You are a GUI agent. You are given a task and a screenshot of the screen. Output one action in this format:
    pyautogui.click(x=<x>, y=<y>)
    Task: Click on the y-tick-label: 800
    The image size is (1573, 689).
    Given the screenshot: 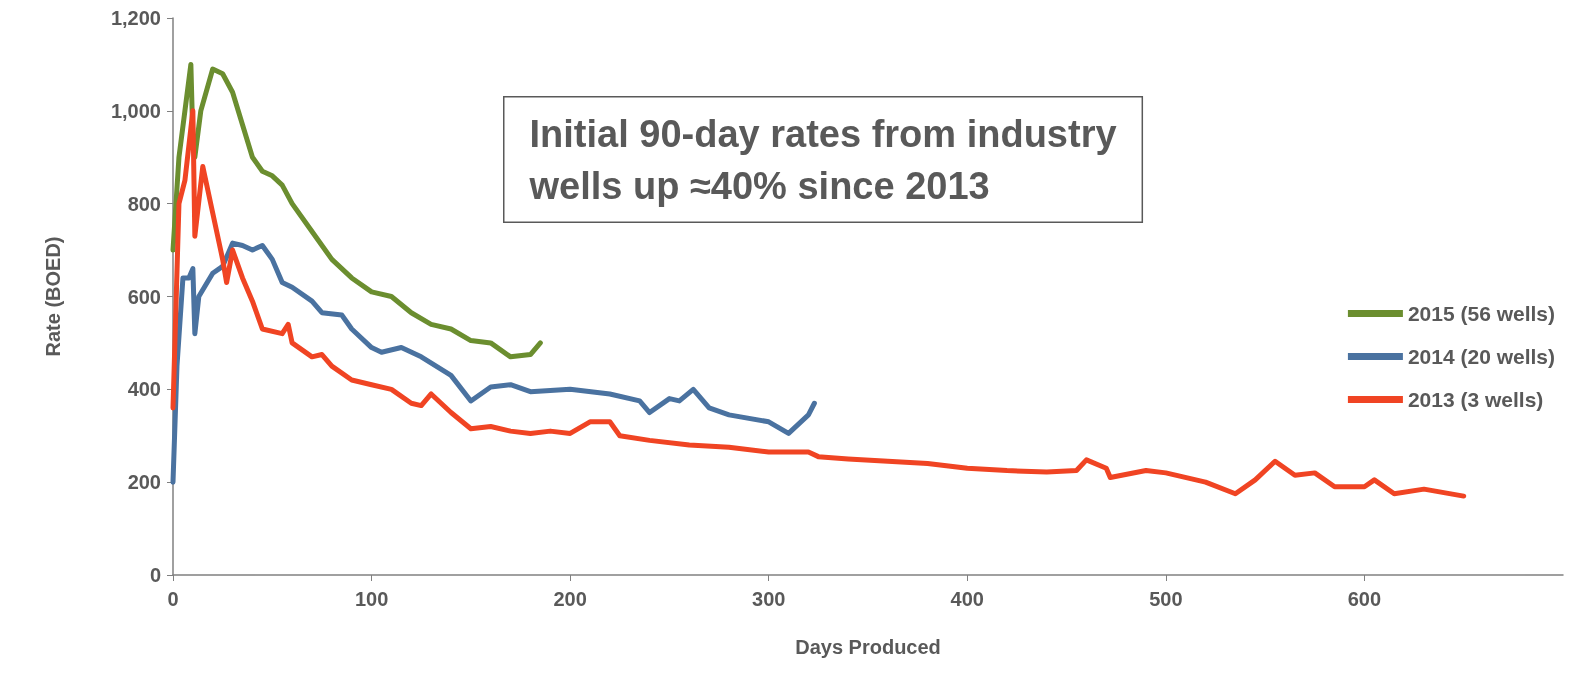 What is the action you would take?
    pyautogui.click(x=144, y=203)
    